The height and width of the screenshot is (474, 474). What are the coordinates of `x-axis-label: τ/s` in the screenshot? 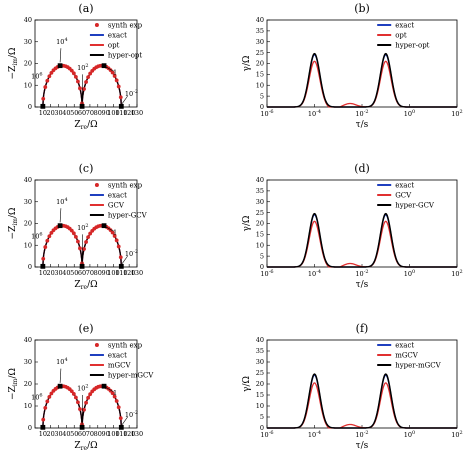 It's located at (362, 285).